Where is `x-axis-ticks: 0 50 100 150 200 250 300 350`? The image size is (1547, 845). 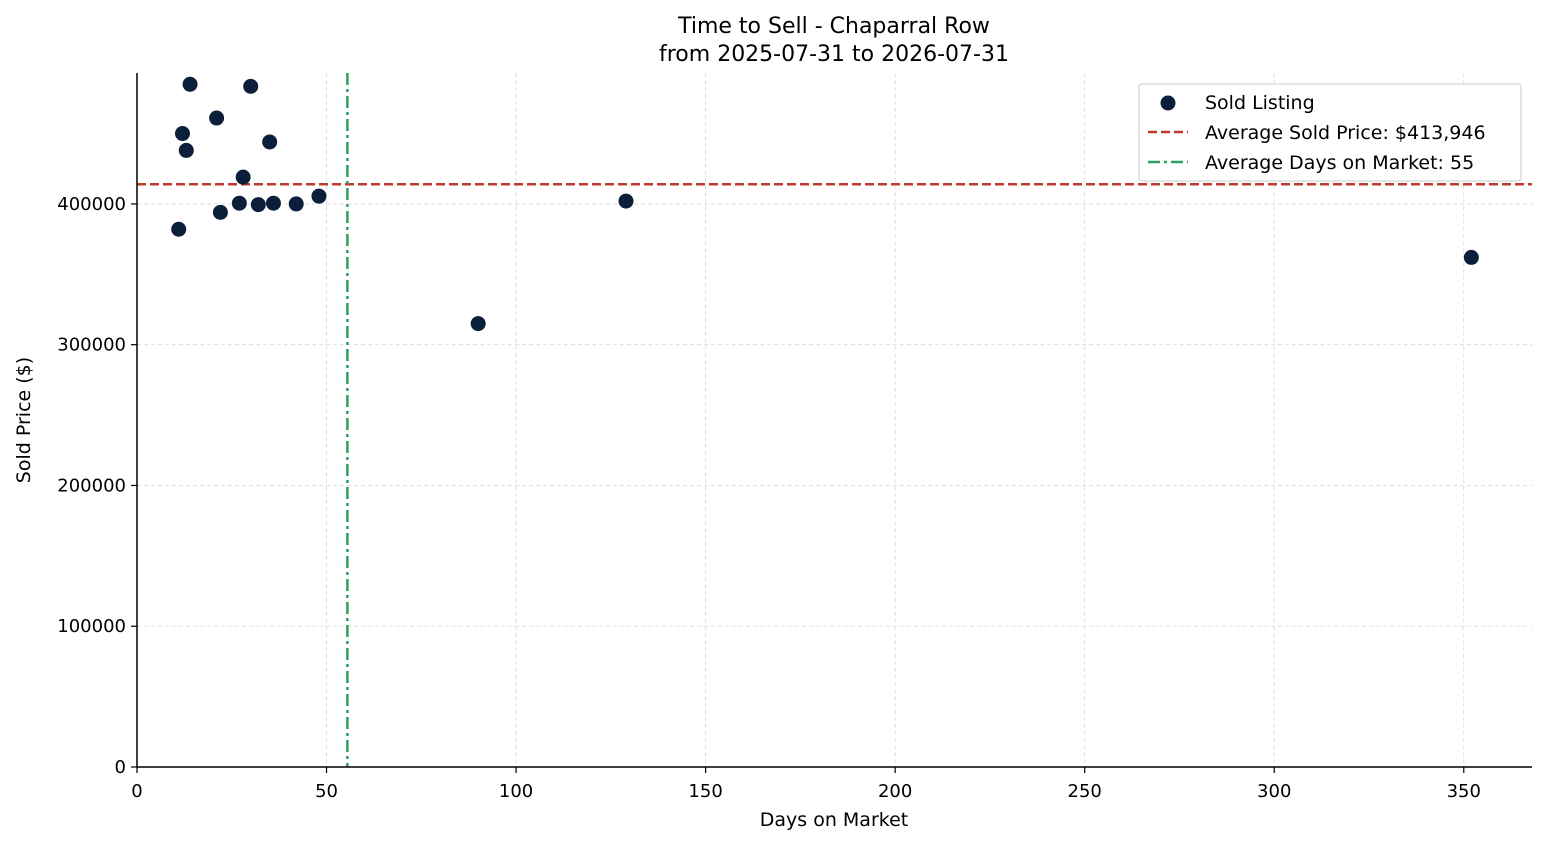 x-axis-ticks: 0 50 100 150 200 250 300 350 is located at coordinates (806, 784).